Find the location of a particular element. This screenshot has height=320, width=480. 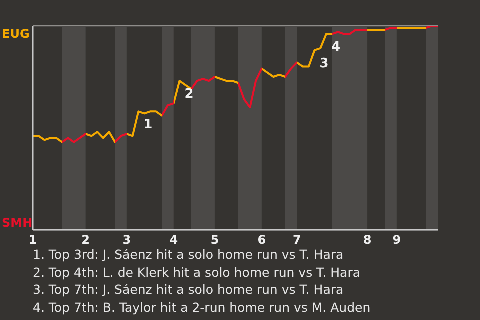

annotation: 1 is located at coordinates (148, 125).